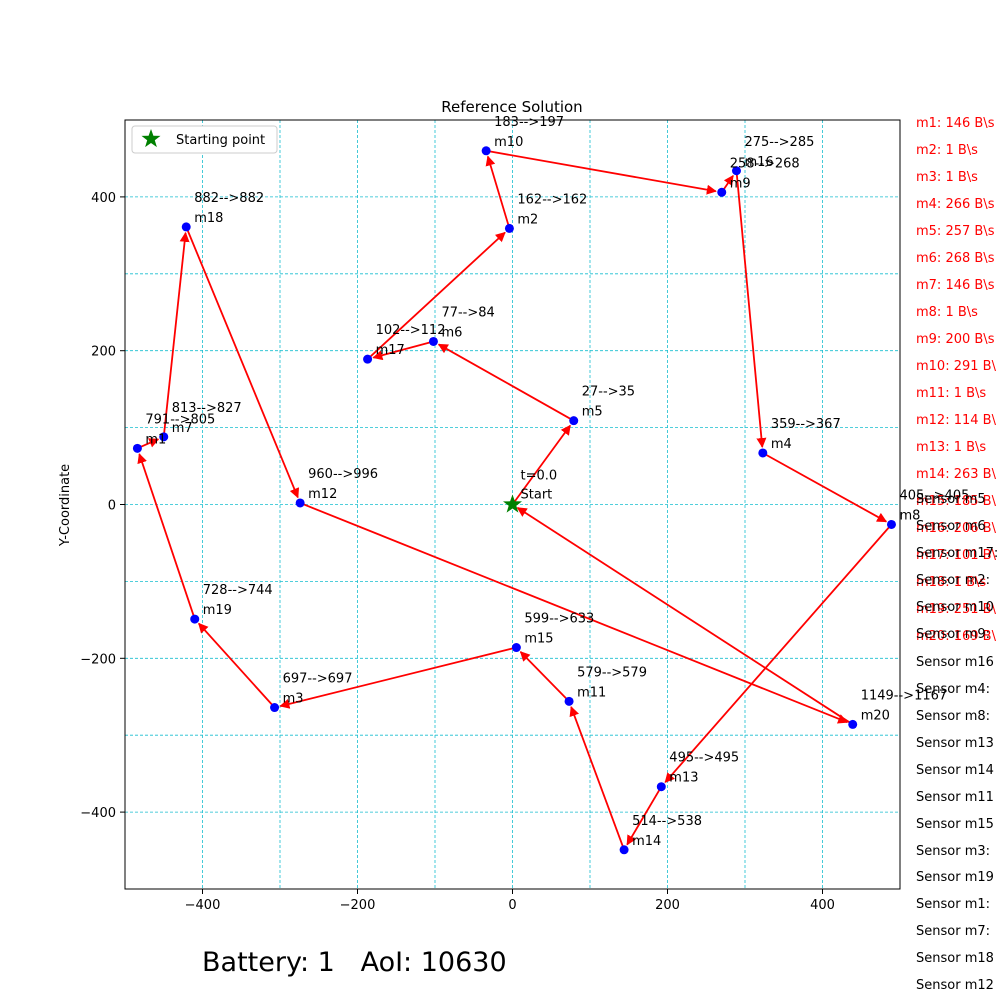 The image size is (1000, 1000). What do you see at coordinates (904, 695) in the screenshot?
I see `node-time-label: 1149-->1167` at bounding box center [904, 695].